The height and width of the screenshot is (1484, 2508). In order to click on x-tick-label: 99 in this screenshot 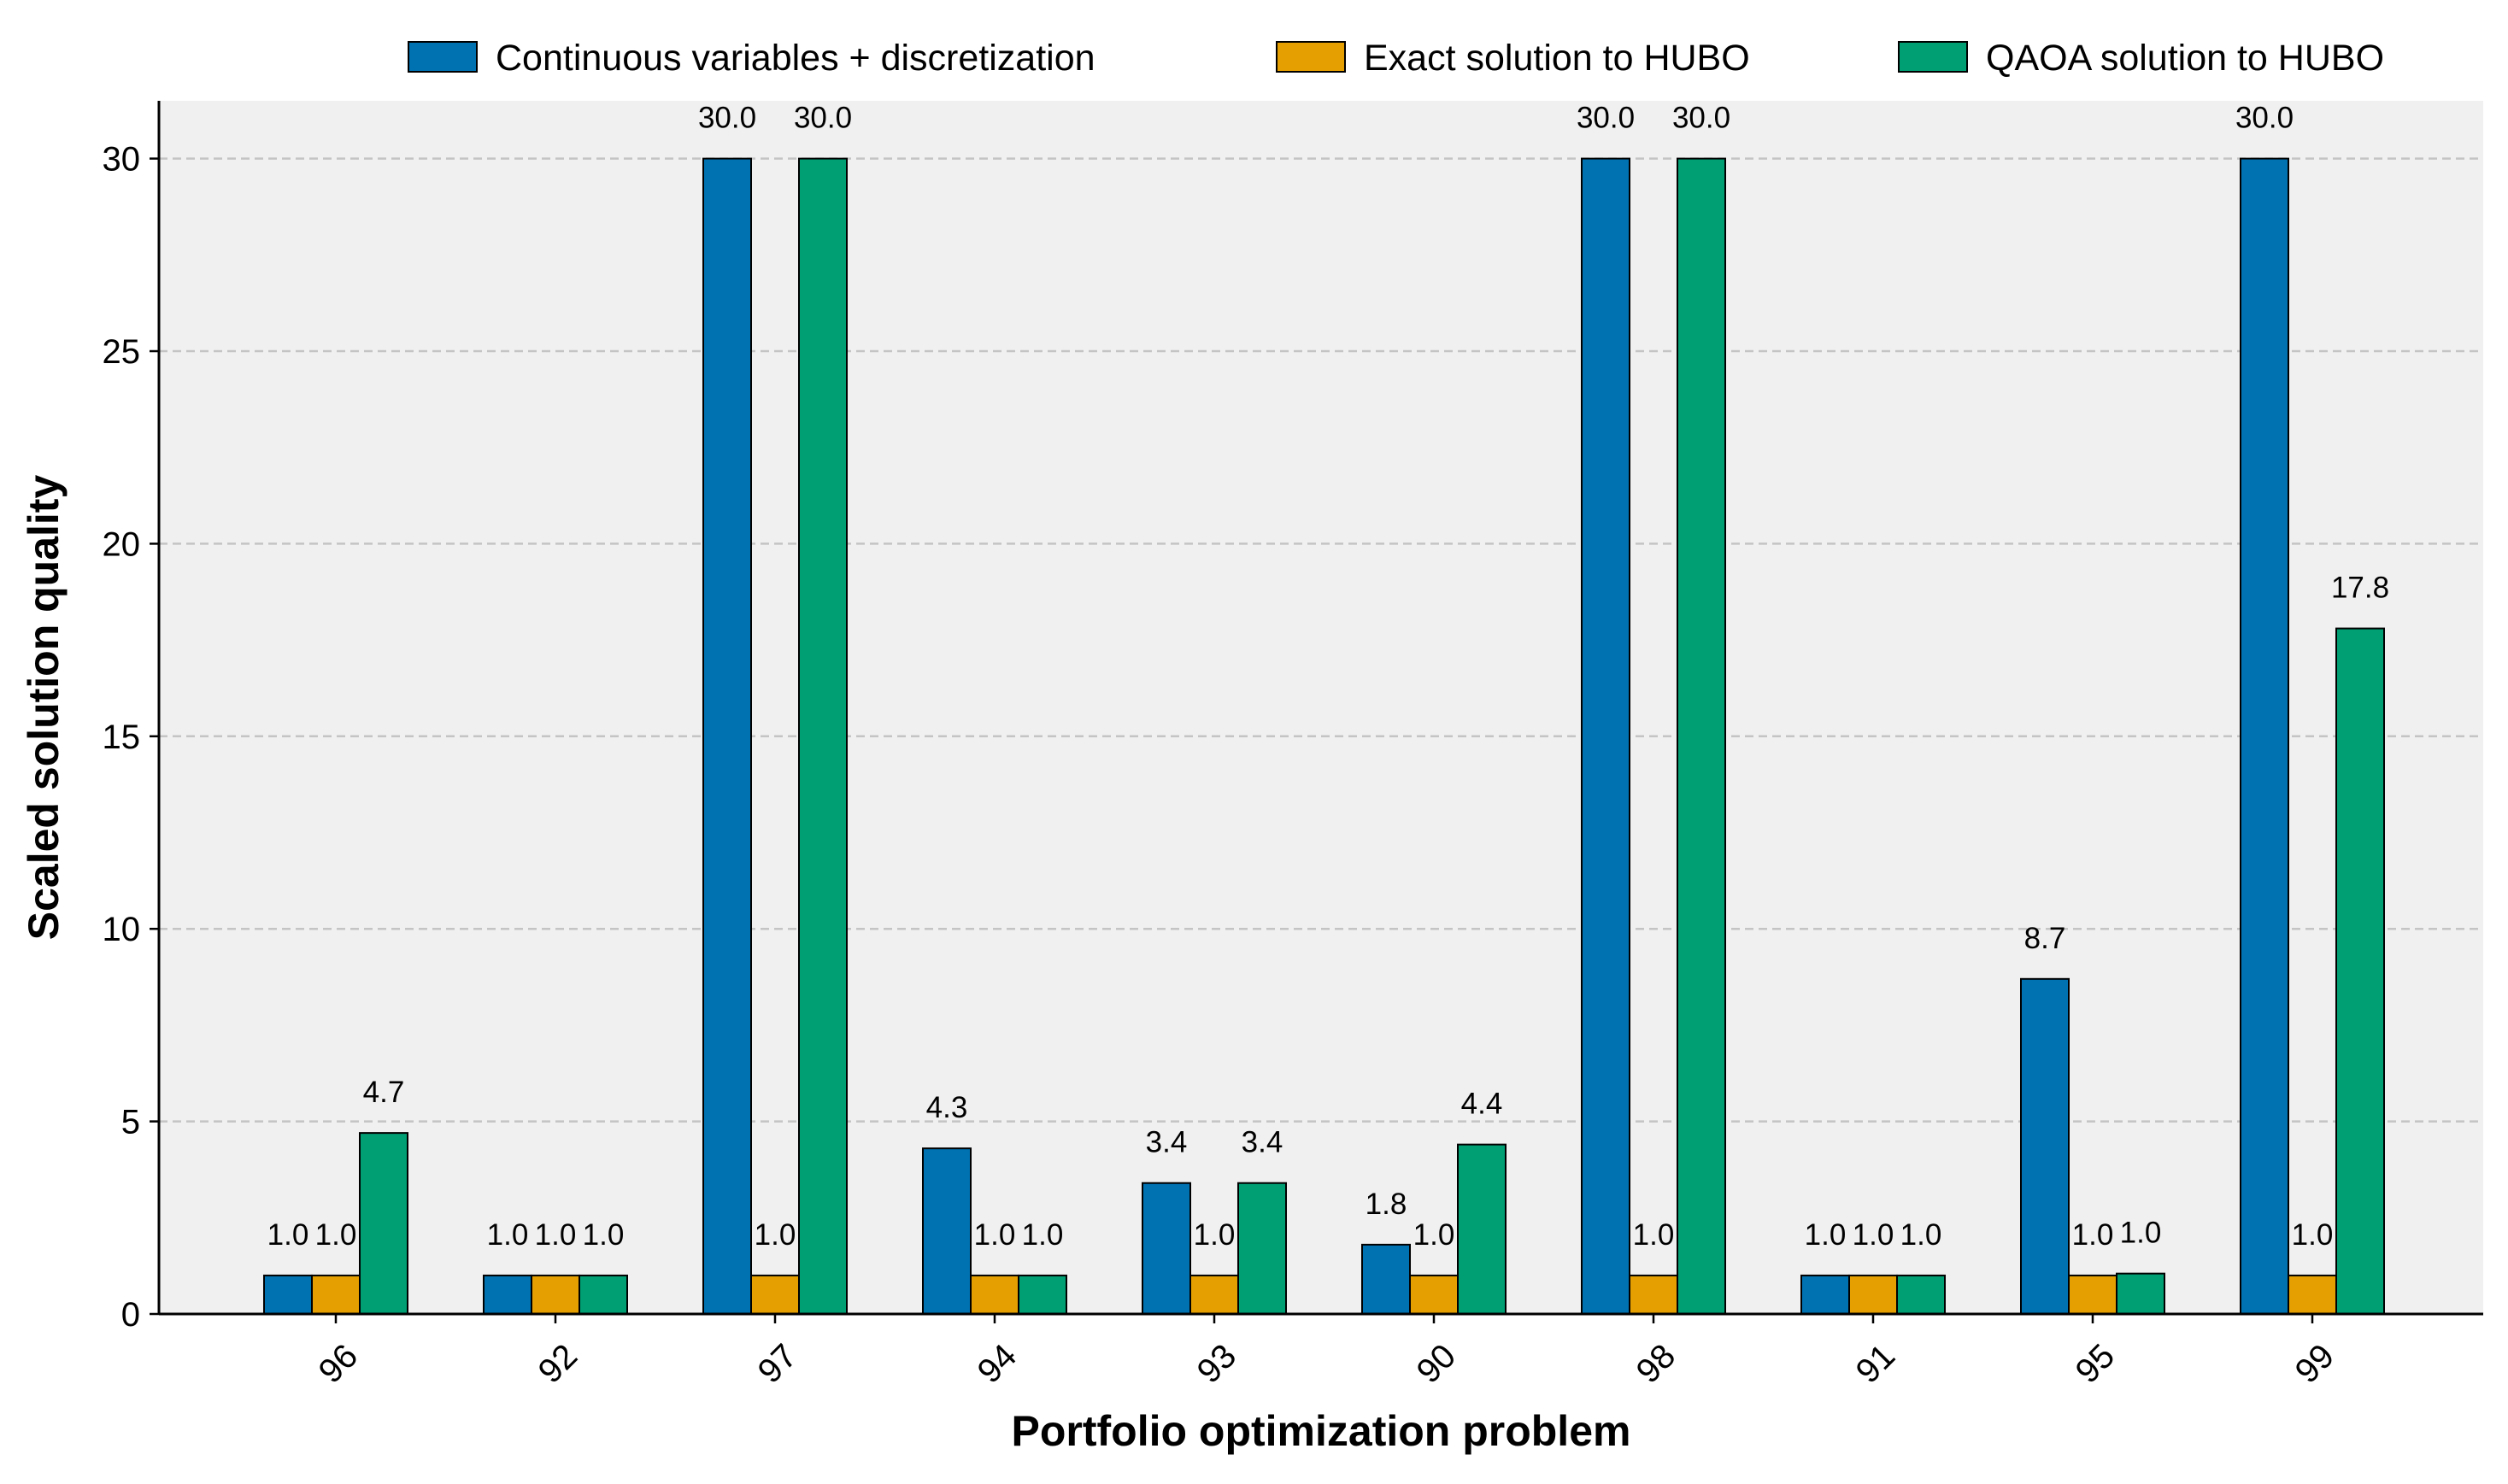, I will do `click(2315, 1364)`.